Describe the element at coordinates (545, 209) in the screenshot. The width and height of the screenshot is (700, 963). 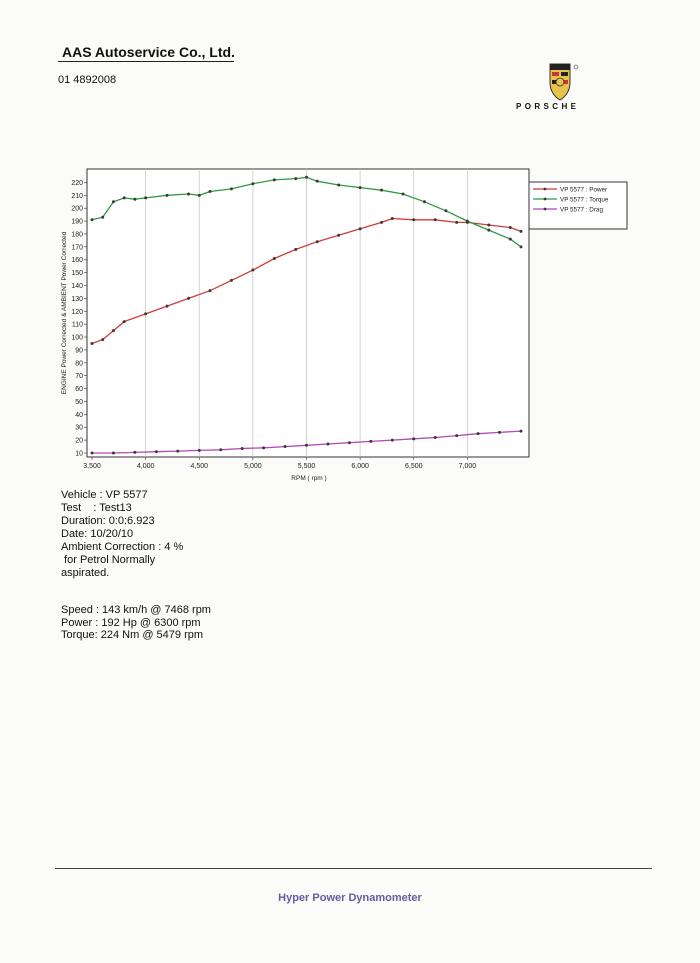
I see `legend-marker-drag` at that location.